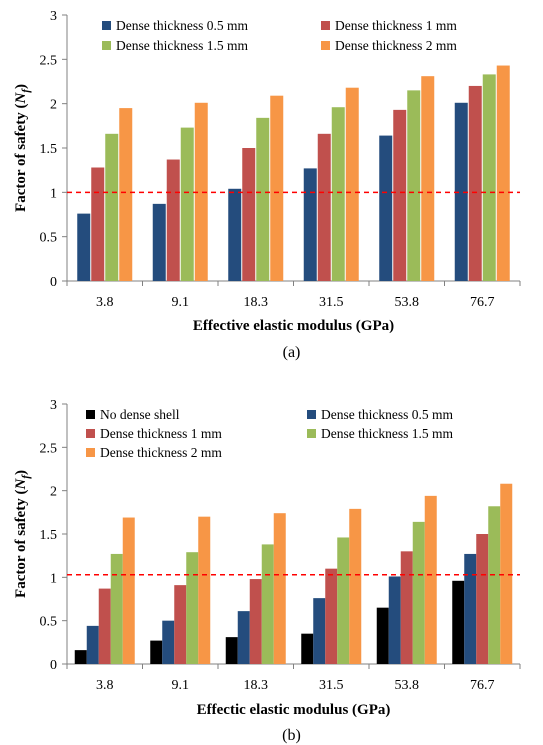 Image resolution: width=543 pixels, height=745 pixels. Describe the element at coordinates (294, 710) in the screenshot. I see `x-axis-title: Effectic elastic modulus (GPa)` at that location.